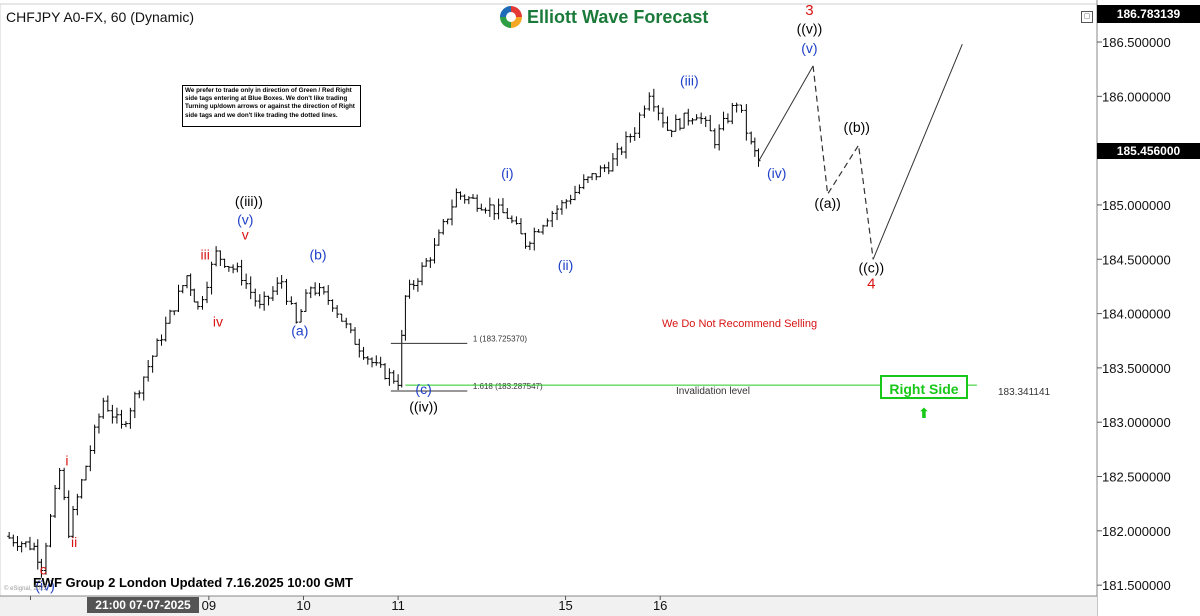 The image size is (1200, 616). I want to click on invalidation-value: 183.341141, so click(1024, 392).